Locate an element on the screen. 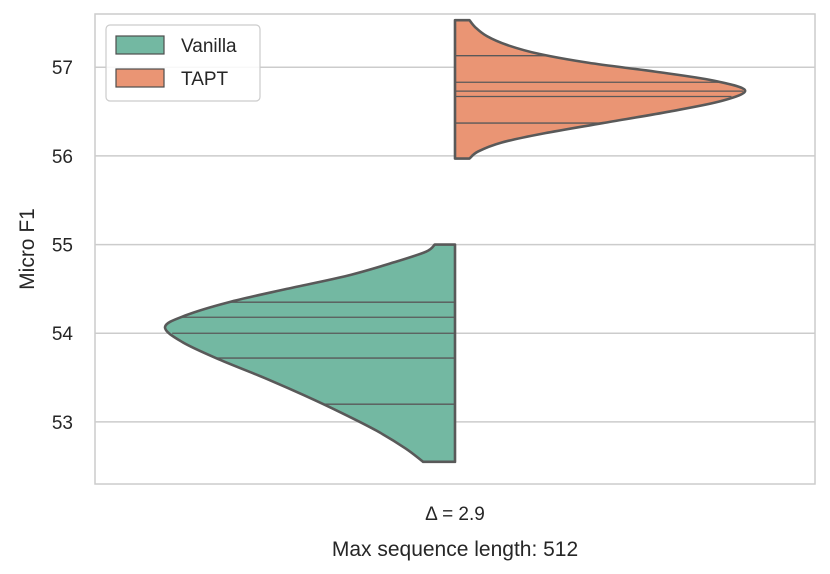 This screenshot has height=574, width=830. y-axis-label: Micro F1 is located at coordinates (27, 249).